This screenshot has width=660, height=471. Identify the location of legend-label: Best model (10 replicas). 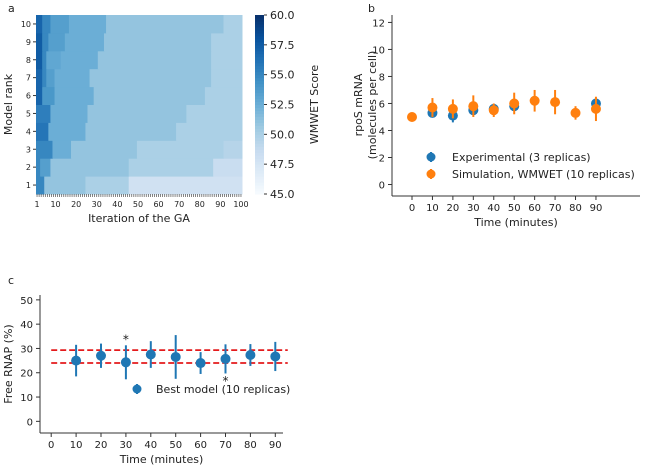
(223, 389).